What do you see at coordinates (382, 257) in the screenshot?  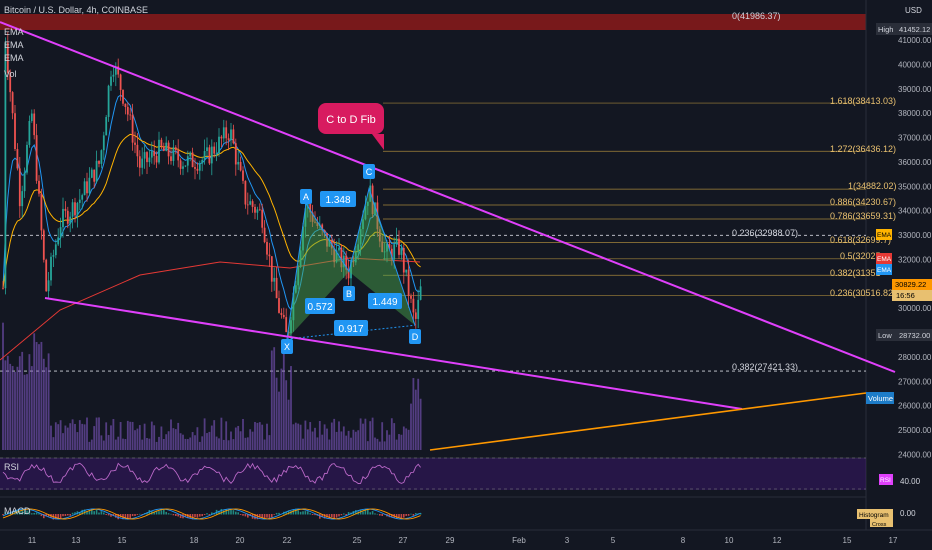 I see `pattern-triangle-bcd` at bounding box center [382, 257].